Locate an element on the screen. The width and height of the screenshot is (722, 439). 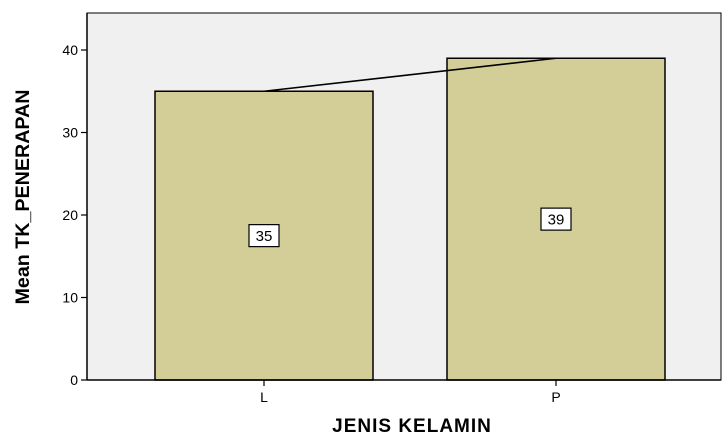
y-axis-title: Mean TK_PENERAPAN is located at coordinates (23, 197).